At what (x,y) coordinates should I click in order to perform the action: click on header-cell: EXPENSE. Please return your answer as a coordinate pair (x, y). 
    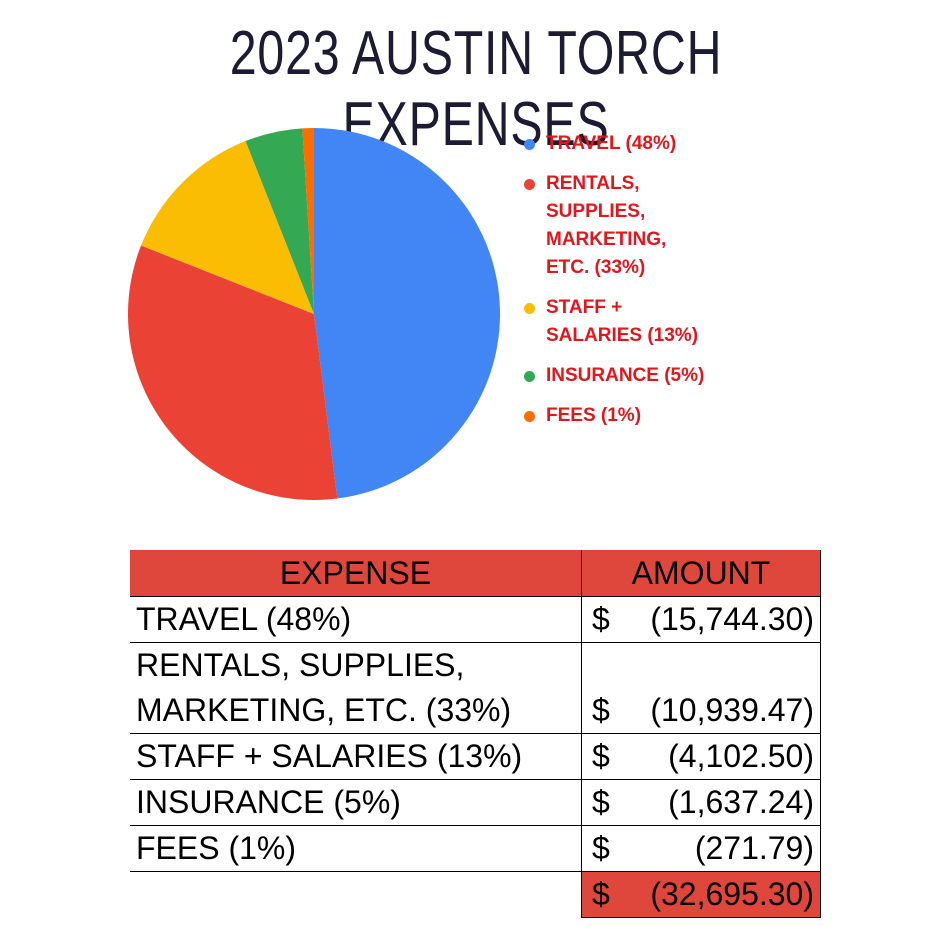
    Looking at the image, I should click on (356, 573).